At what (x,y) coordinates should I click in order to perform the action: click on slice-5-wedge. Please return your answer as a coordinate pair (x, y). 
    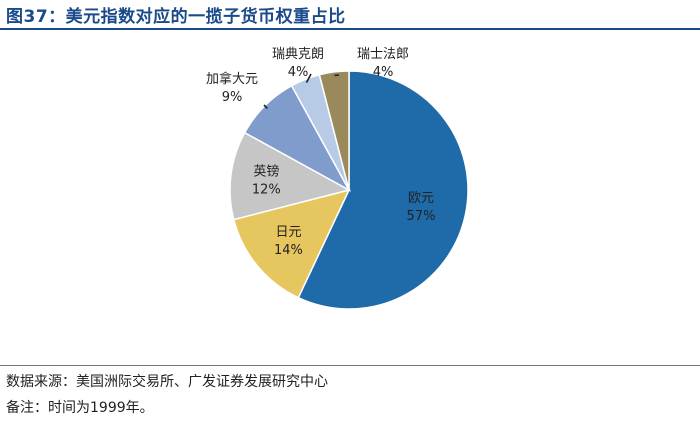
    Looking at the image, I should click on (334, 130).